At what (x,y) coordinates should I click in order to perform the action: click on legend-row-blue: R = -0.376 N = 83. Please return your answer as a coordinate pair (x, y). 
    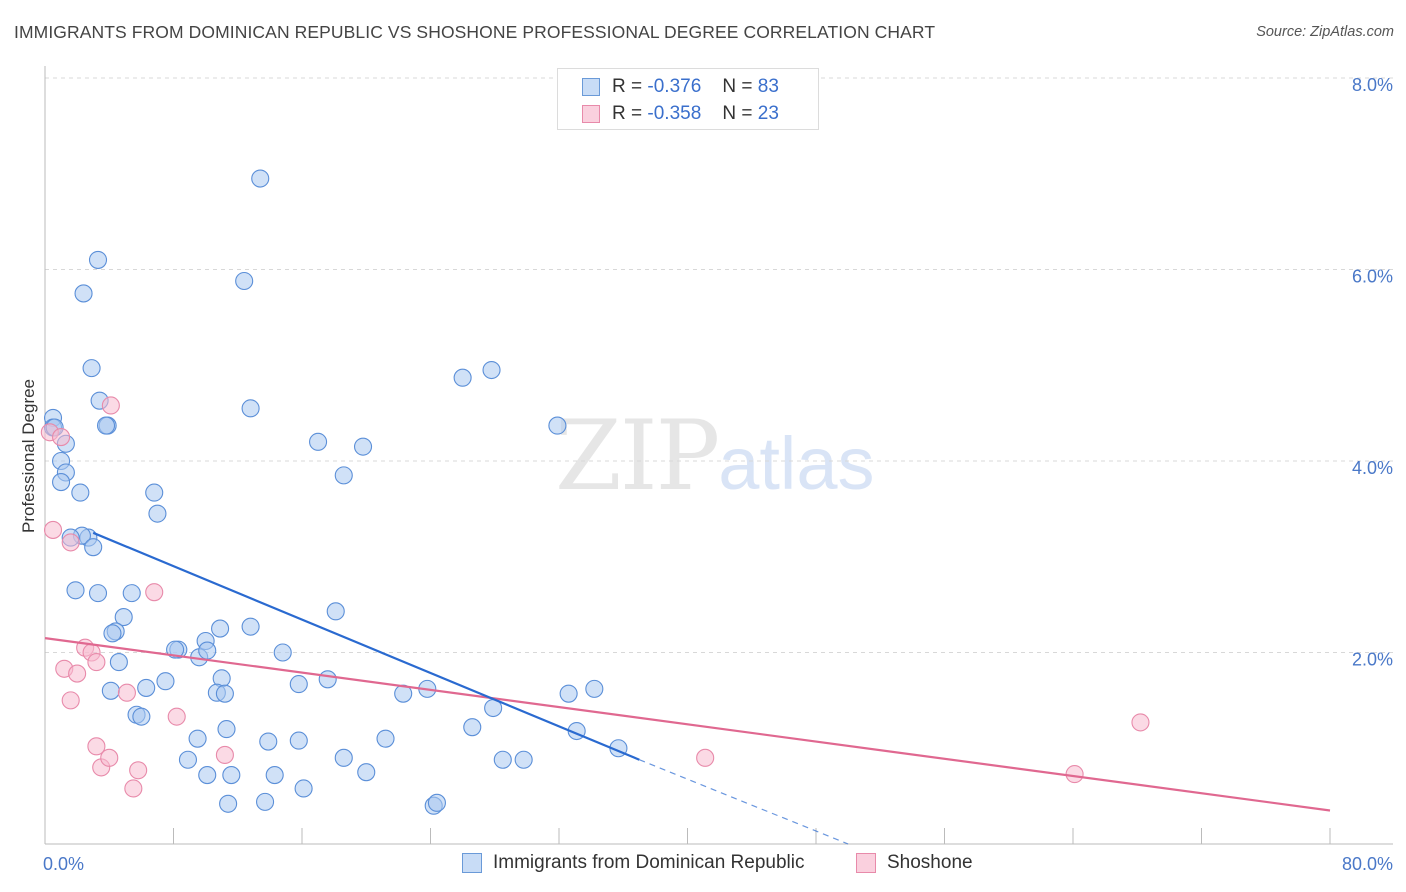
    Looking at the image, I should click on (680, 87).